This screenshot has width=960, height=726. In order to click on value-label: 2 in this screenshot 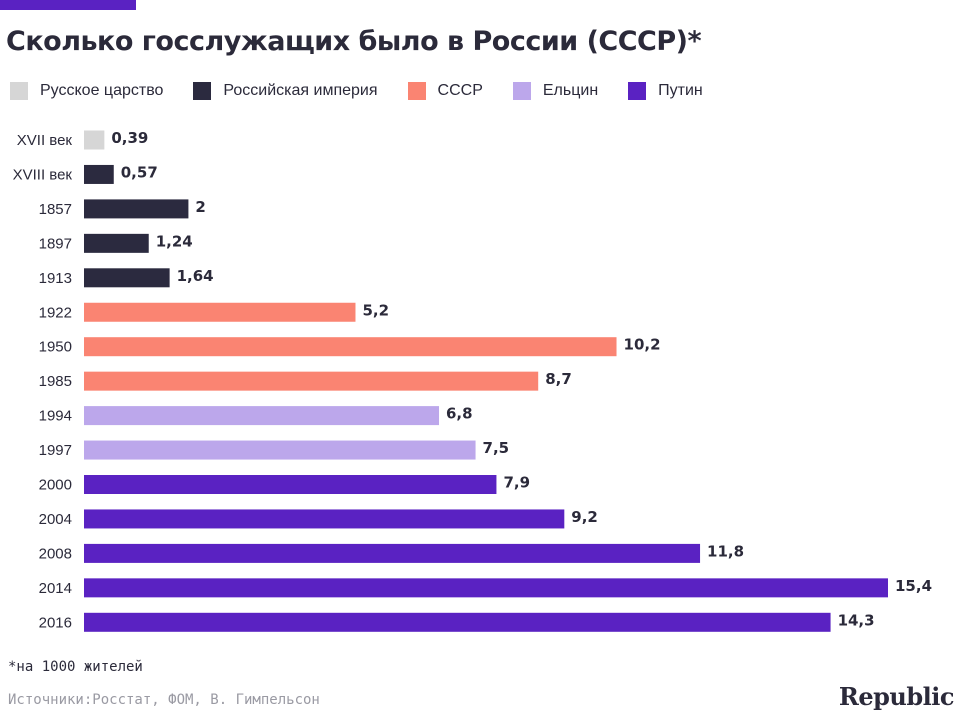, I will do `click(200, 207)`.